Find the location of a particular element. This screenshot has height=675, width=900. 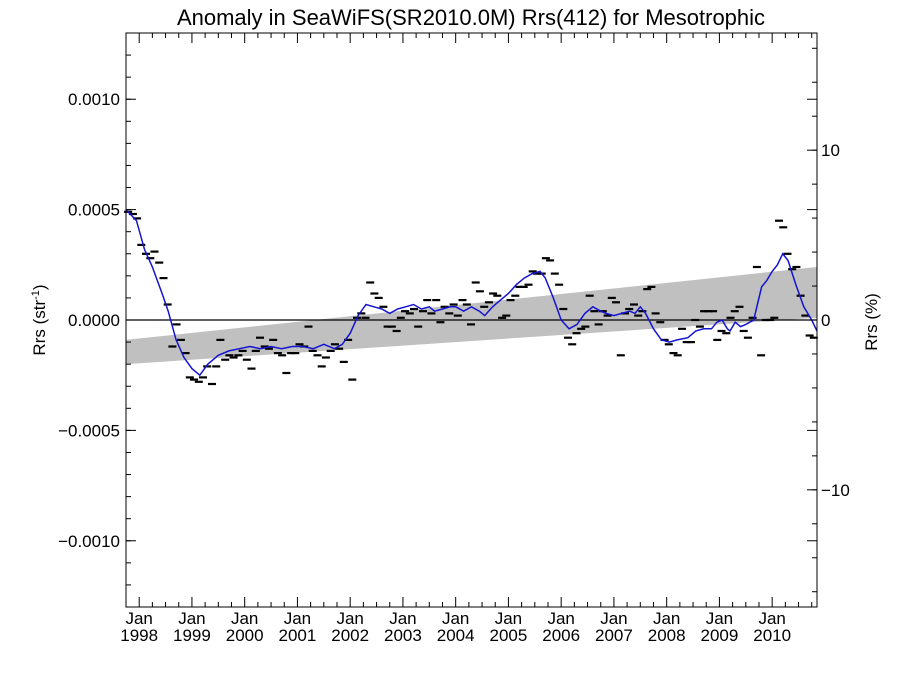

trend-band is located at coordinates (471, 316).